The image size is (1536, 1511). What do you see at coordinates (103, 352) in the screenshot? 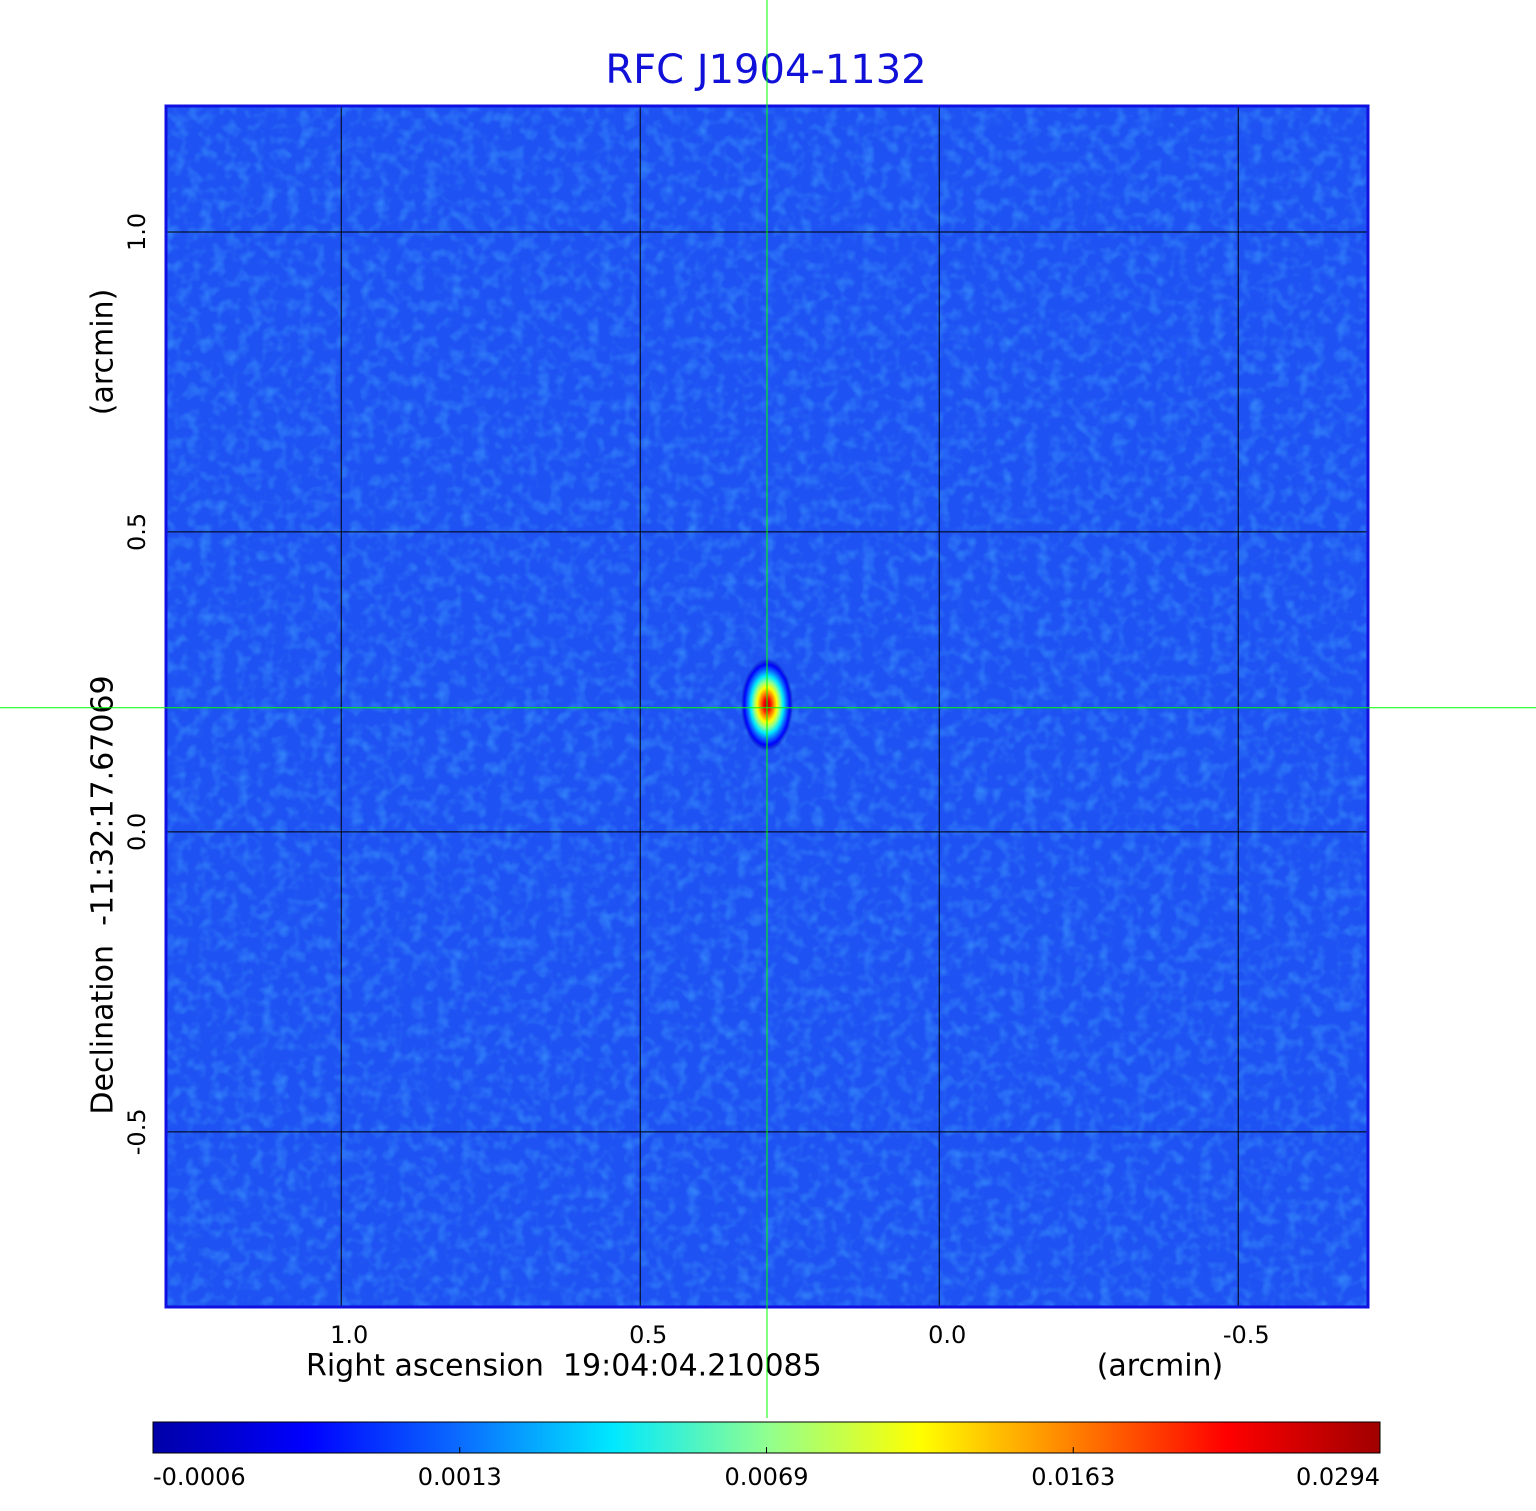
I see `y-axis-unit: (arcmin)` at bounding box center [103, 352].